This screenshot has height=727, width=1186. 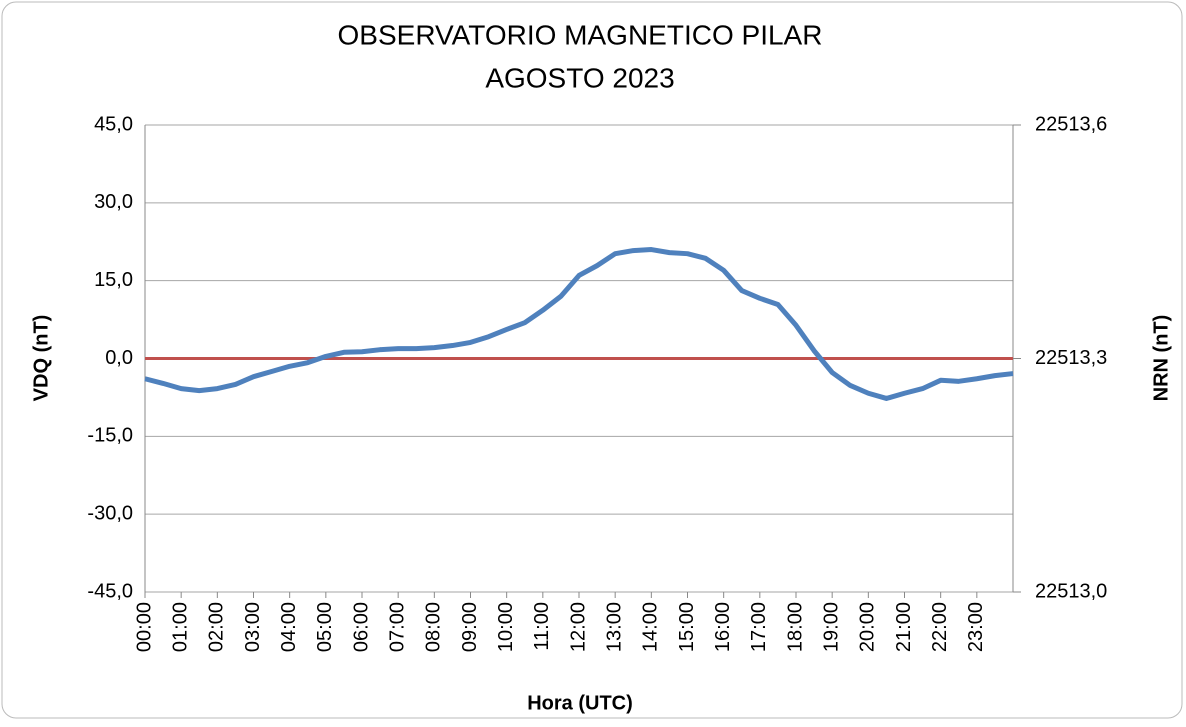 What do you see at coordinates (580, 703) in the screenshot?
I see `x-axis-label: Hora (UTC)` at bounding box center [580, 703].